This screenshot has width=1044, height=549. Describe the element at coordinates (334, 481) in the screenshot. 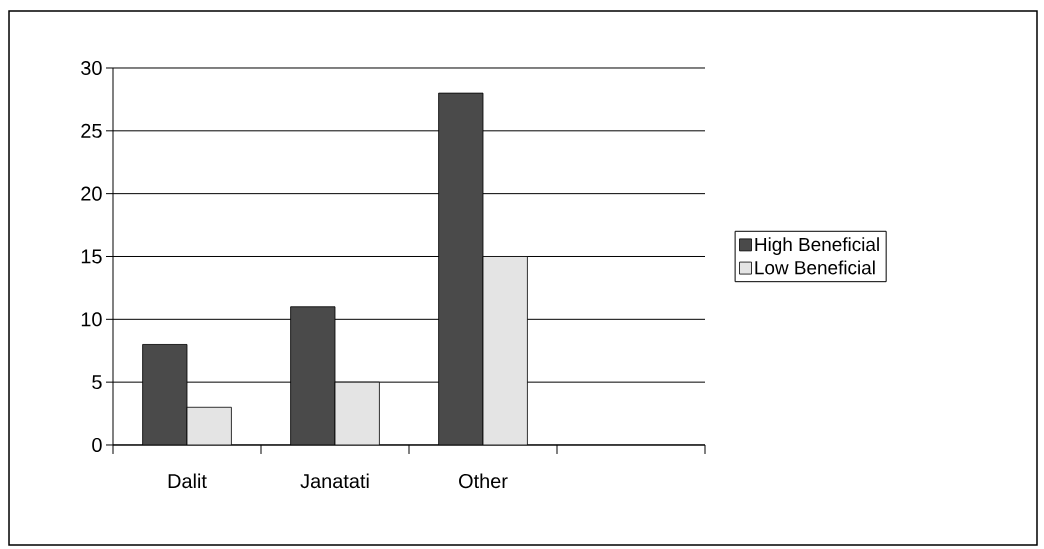

I see `x-tick-label: Janatati` at that location.